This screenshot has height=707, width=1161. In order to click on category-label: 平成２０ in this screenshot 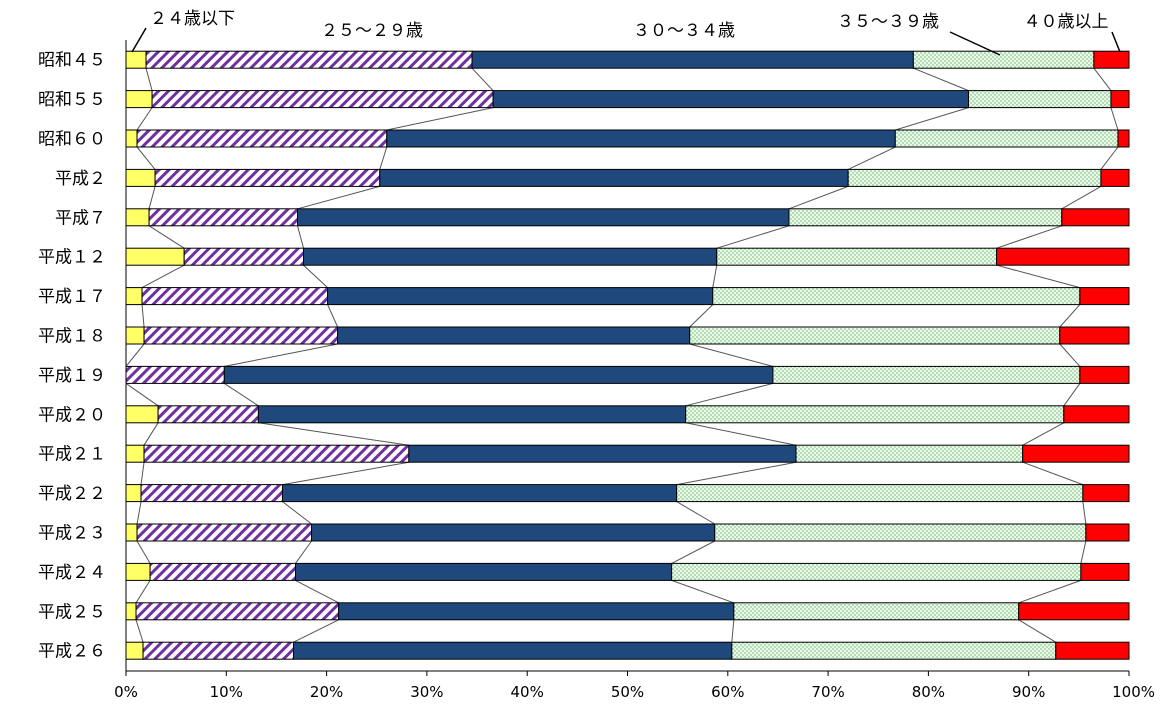, I will do `click(72, 415)`.